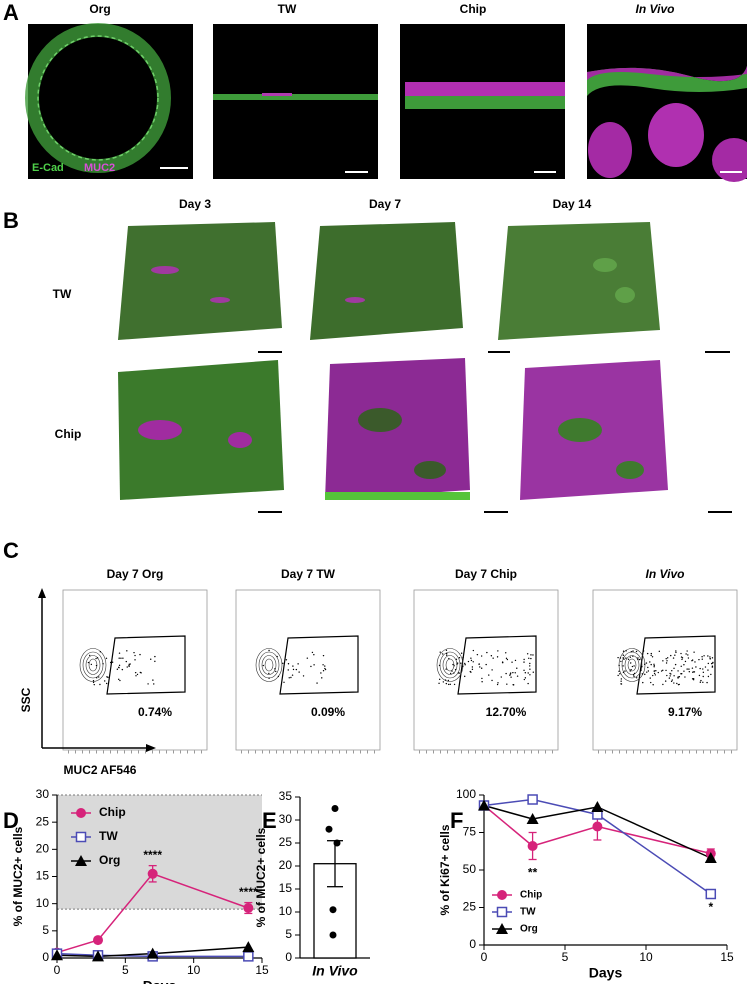 This screenshot has height=984, width=747. I want to click on y-tick-label: 15, so click(286, 888).